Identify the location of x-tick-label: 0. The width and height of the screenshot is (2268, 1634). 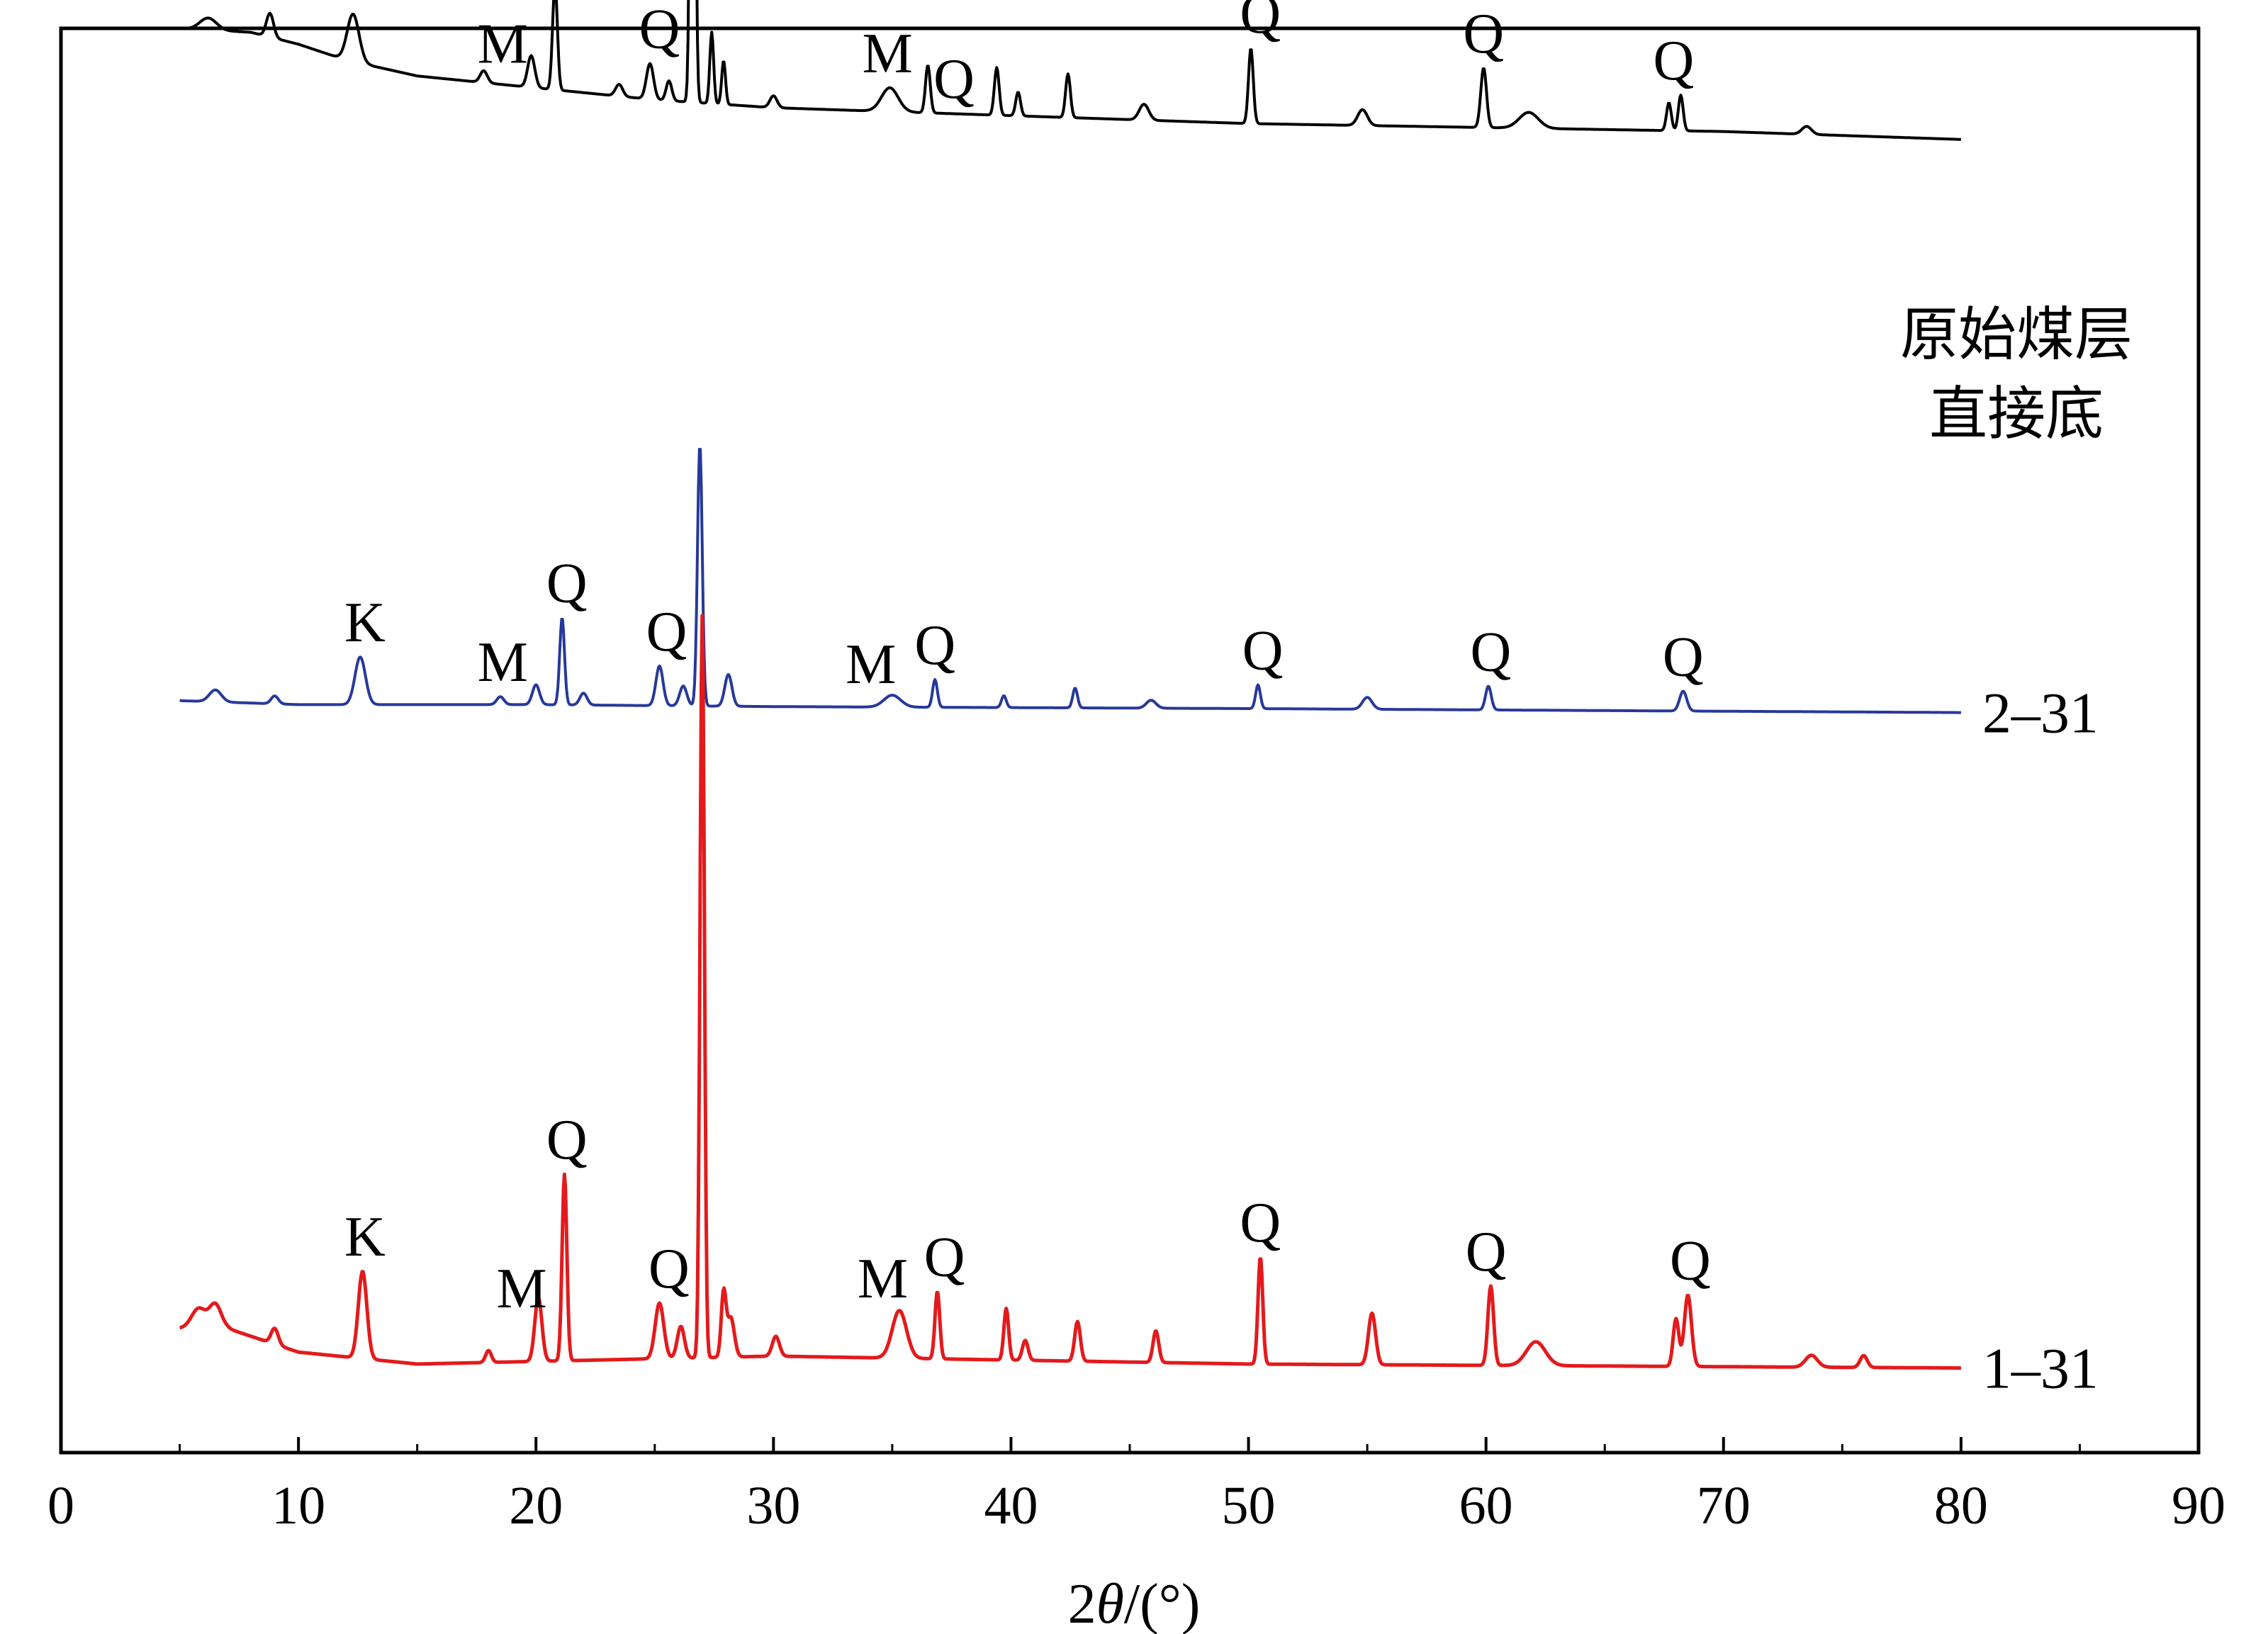
(60, 1506).